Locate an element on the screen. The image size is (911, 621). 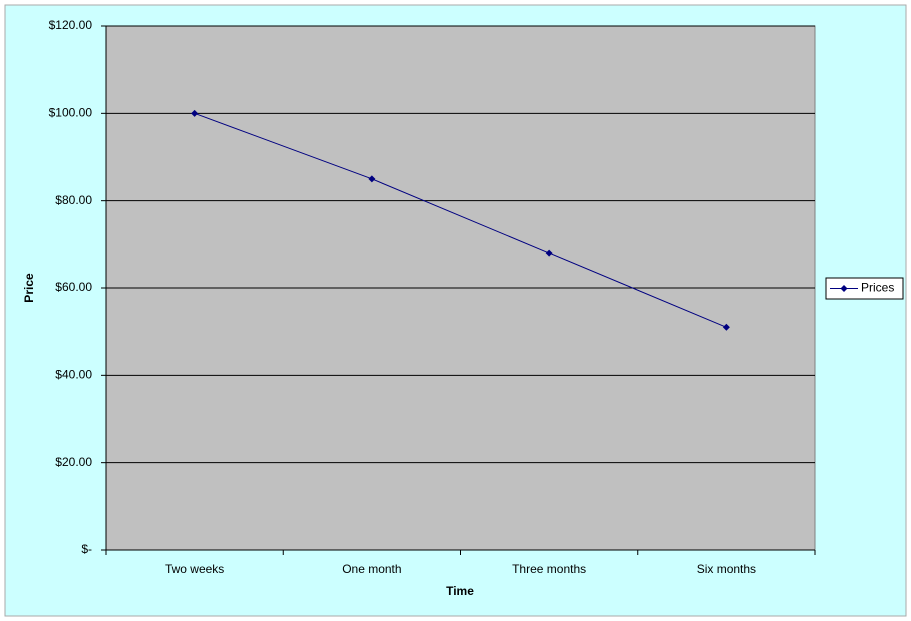
x-tick-label: One month is located at coordinates (371, 569).